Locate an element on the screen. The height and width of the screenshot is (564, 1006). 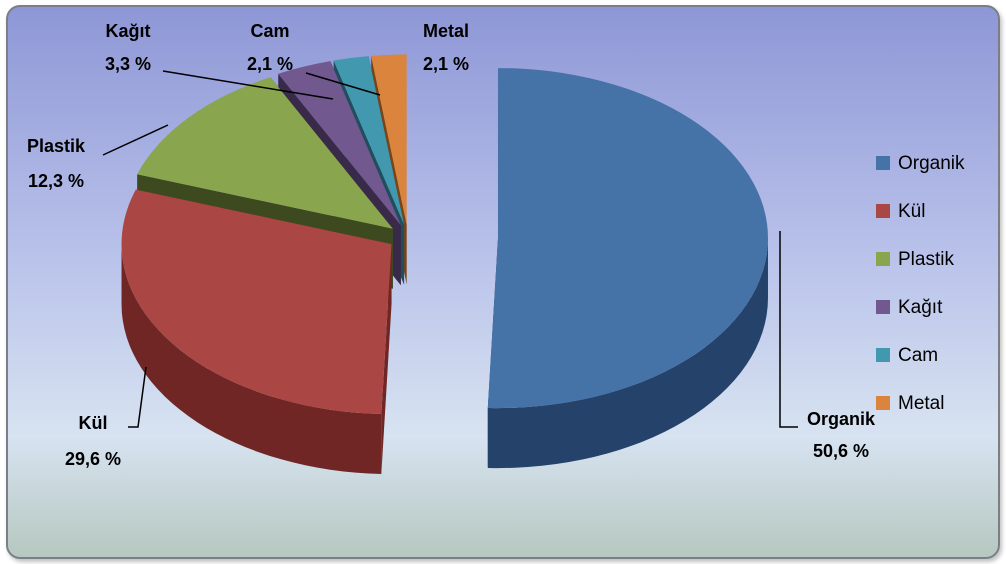
data-label-name-plastik: Plastik is located at coordinates (56, 146).